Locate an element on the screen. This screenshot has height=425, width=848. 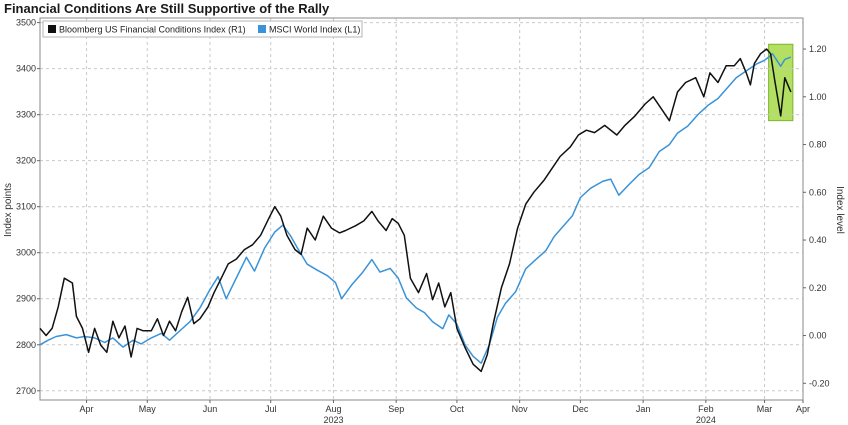
x-tick-label: Mar is located at coordinates (765, 409).